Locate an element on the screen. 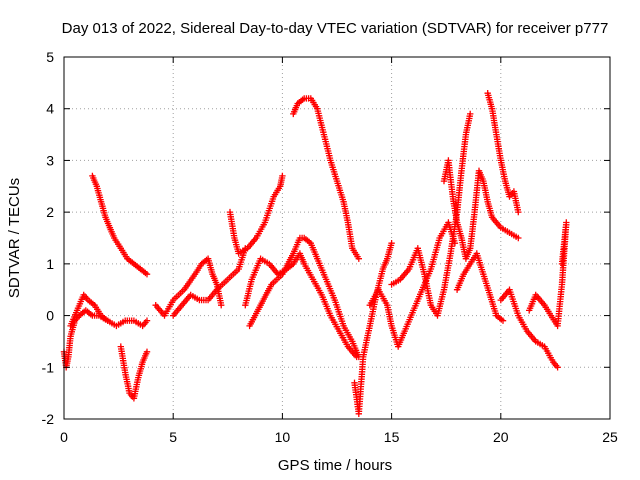  y-tick-label: 4 is located at coordinates (50, 109).